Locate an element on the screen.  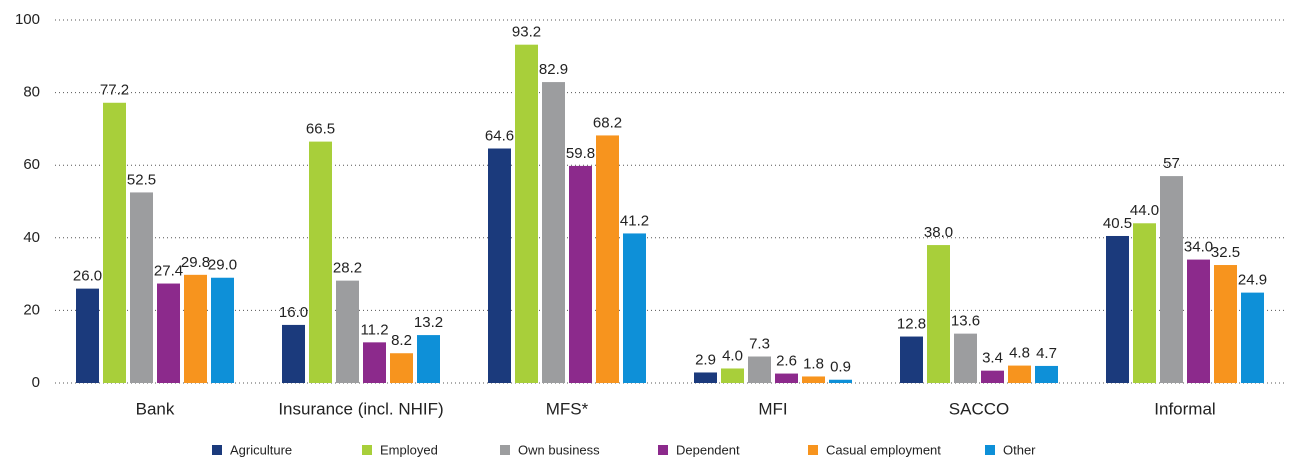
value-label: 38.0 is located at coordinates (938, 232).